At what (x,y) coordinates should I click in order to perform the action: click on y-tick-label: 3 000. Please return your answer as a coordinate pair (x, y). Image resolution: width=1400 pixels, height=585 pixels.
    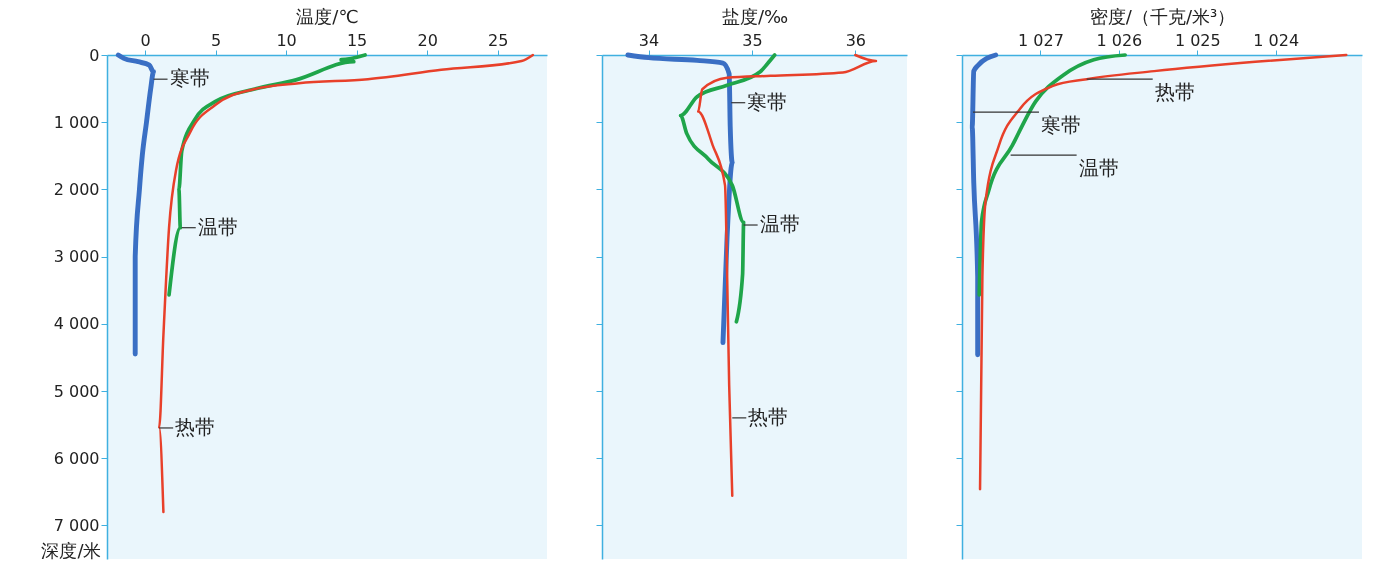
    Looking at the image, I should click on (76, 257).